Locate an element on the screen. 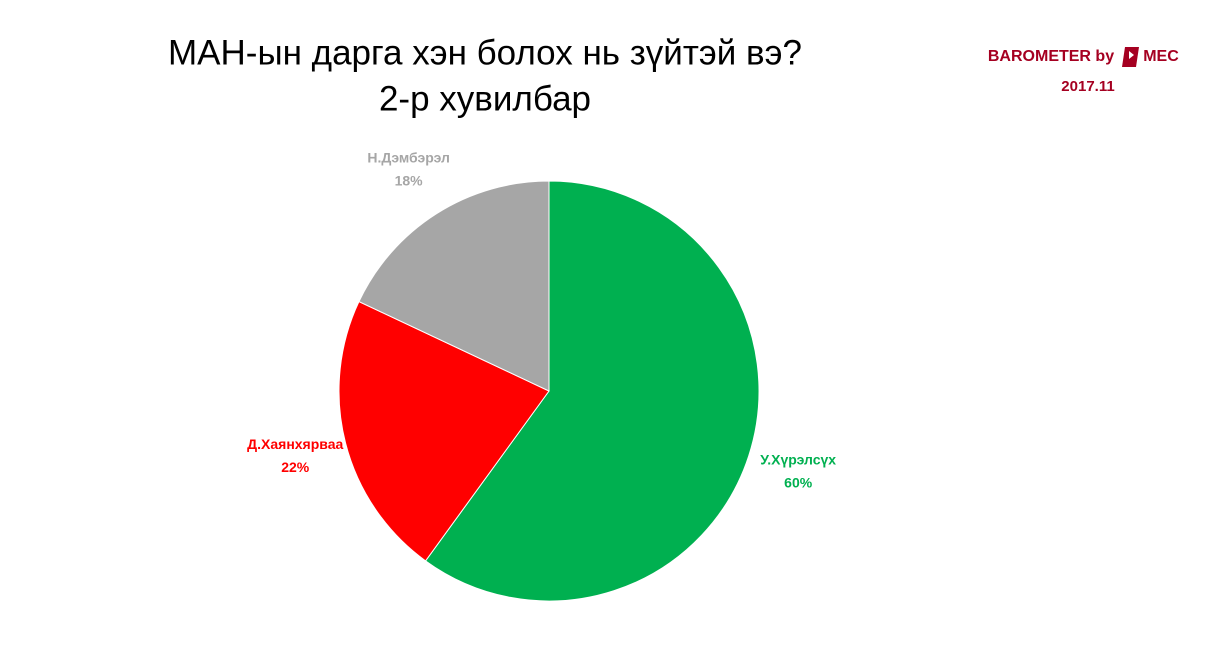 This screenshot has height=661, width=1211. brand-logo: MEC is located at coordinates (1161, 56).